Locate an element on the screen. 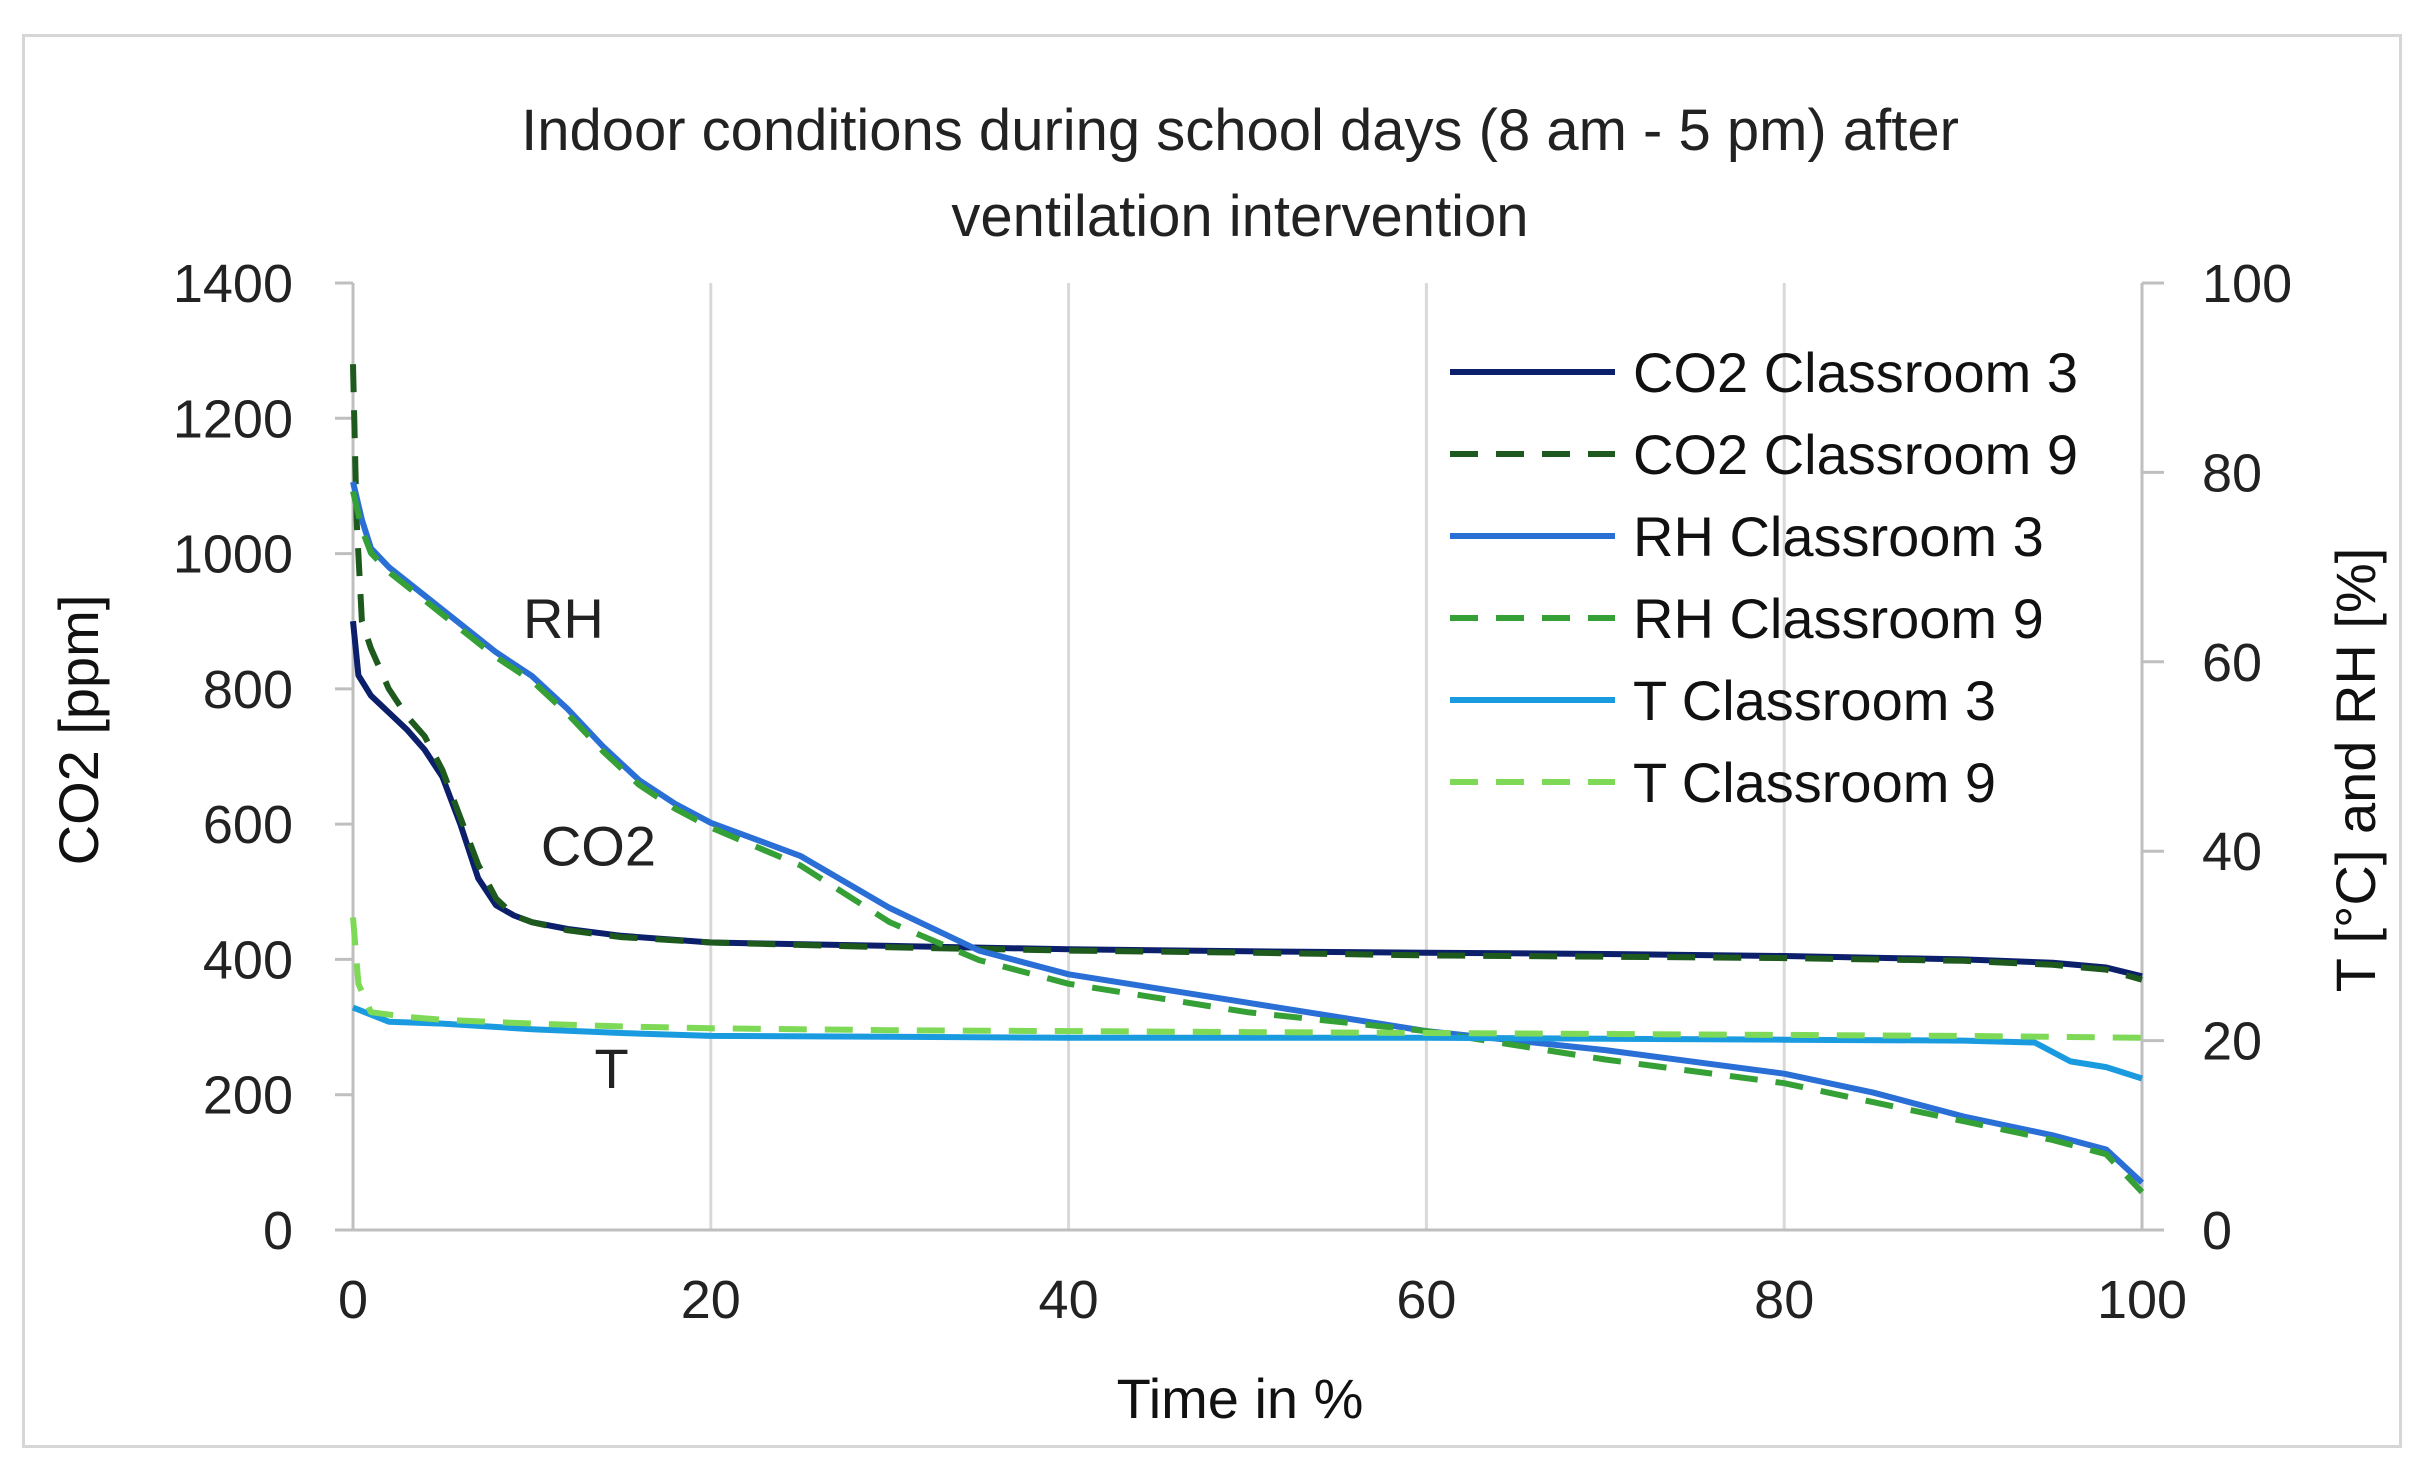 The width and height of the screenshot is (2426, 1484). legend-label-2: CO2 Classroom 9 is located at coordinates (1855, 454).